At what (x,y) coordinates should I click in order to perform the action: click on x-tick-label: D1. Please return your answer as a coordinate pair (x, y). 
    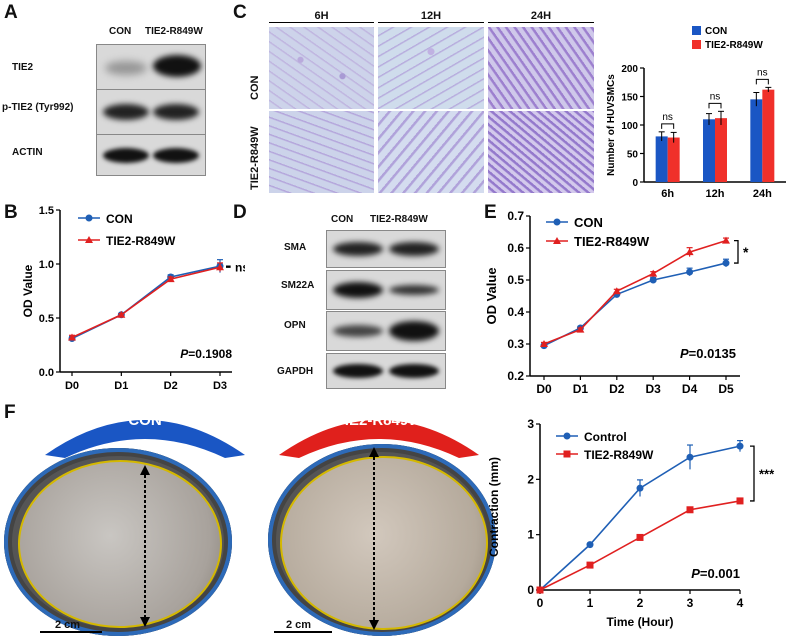
    Looking at the image, I should click on (121, 386).